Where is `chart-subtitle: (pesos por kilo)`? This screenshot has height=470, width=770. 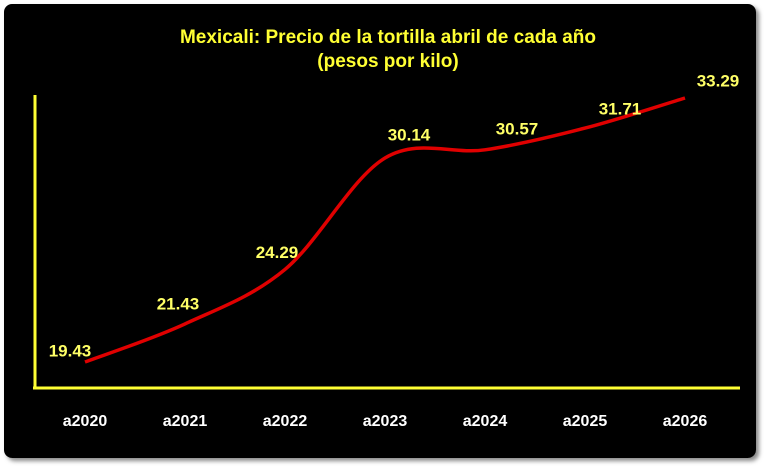 chart-subtitle: (pesos por kilo) is located at coordinates (387, 61).